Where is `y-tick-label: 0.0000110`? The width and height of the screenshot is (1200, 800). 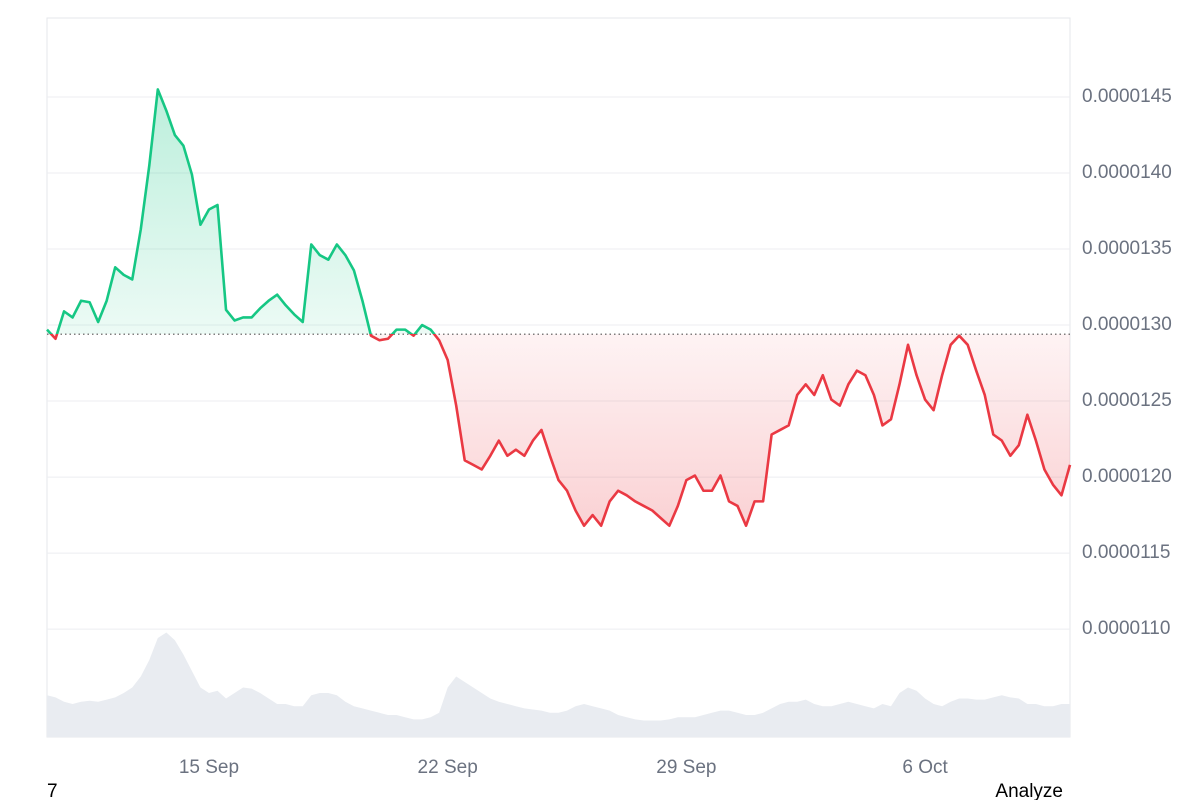
y-tick-label: 0.0000110 is located at coordinates (1126, 628).